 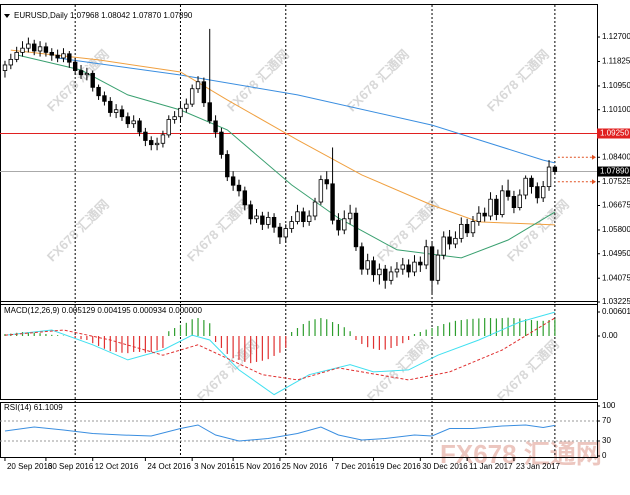 What do you see at coordinates (609, 405) in the screenshot?
I see `y-tick-label: 100` at bounding box center [609, 405].